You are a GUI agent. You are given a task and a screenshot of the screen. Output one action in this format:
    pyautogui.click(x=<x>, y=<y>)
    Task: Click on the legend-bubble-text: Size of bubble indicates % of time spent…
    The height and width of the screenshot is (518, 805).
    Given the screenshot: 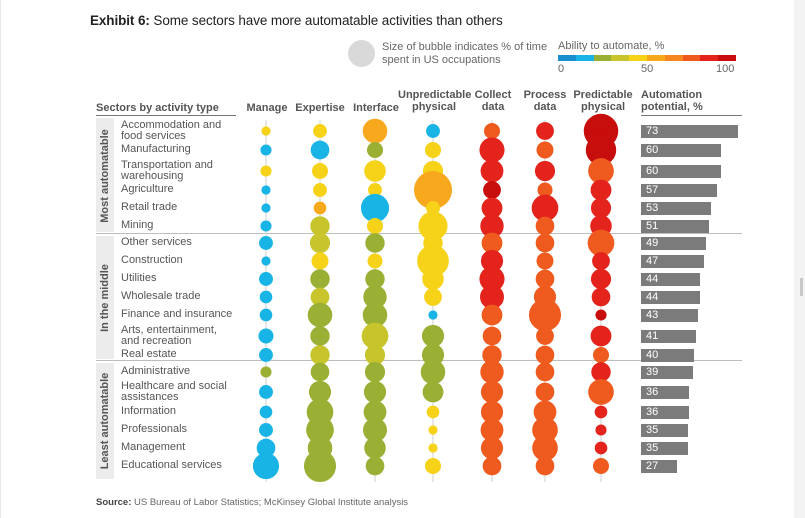 What is the action you would take?
    pyautogui.click(x=465, y=53)
    